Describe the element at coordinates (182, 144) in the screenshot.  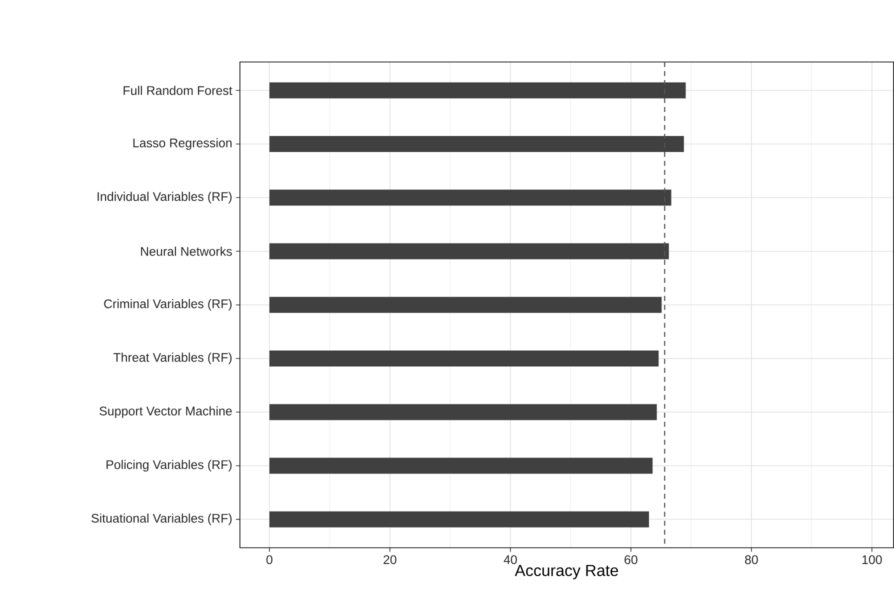
I see `y-tick-label: Lasso Regression` at that location.